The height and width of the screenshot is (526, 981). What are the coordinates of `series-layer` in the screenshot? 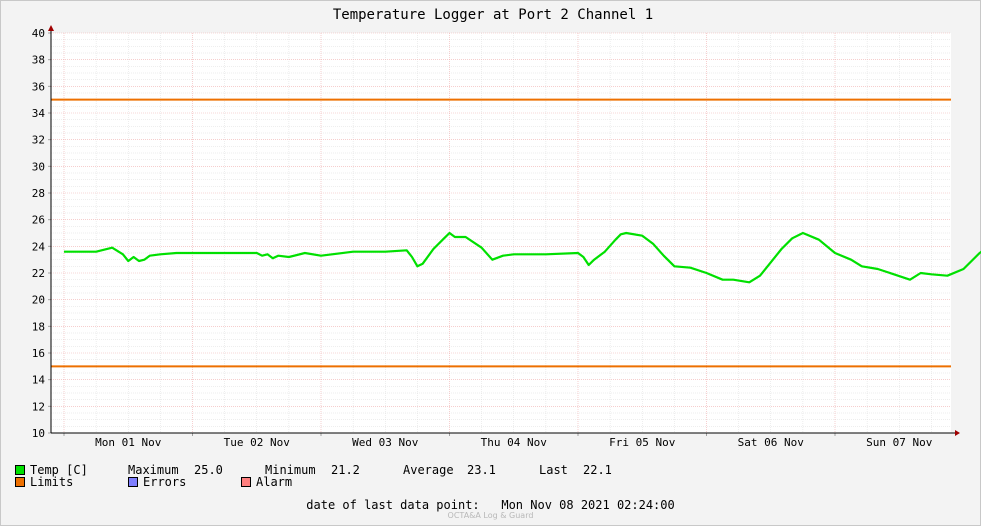 It's located at (522, 257).